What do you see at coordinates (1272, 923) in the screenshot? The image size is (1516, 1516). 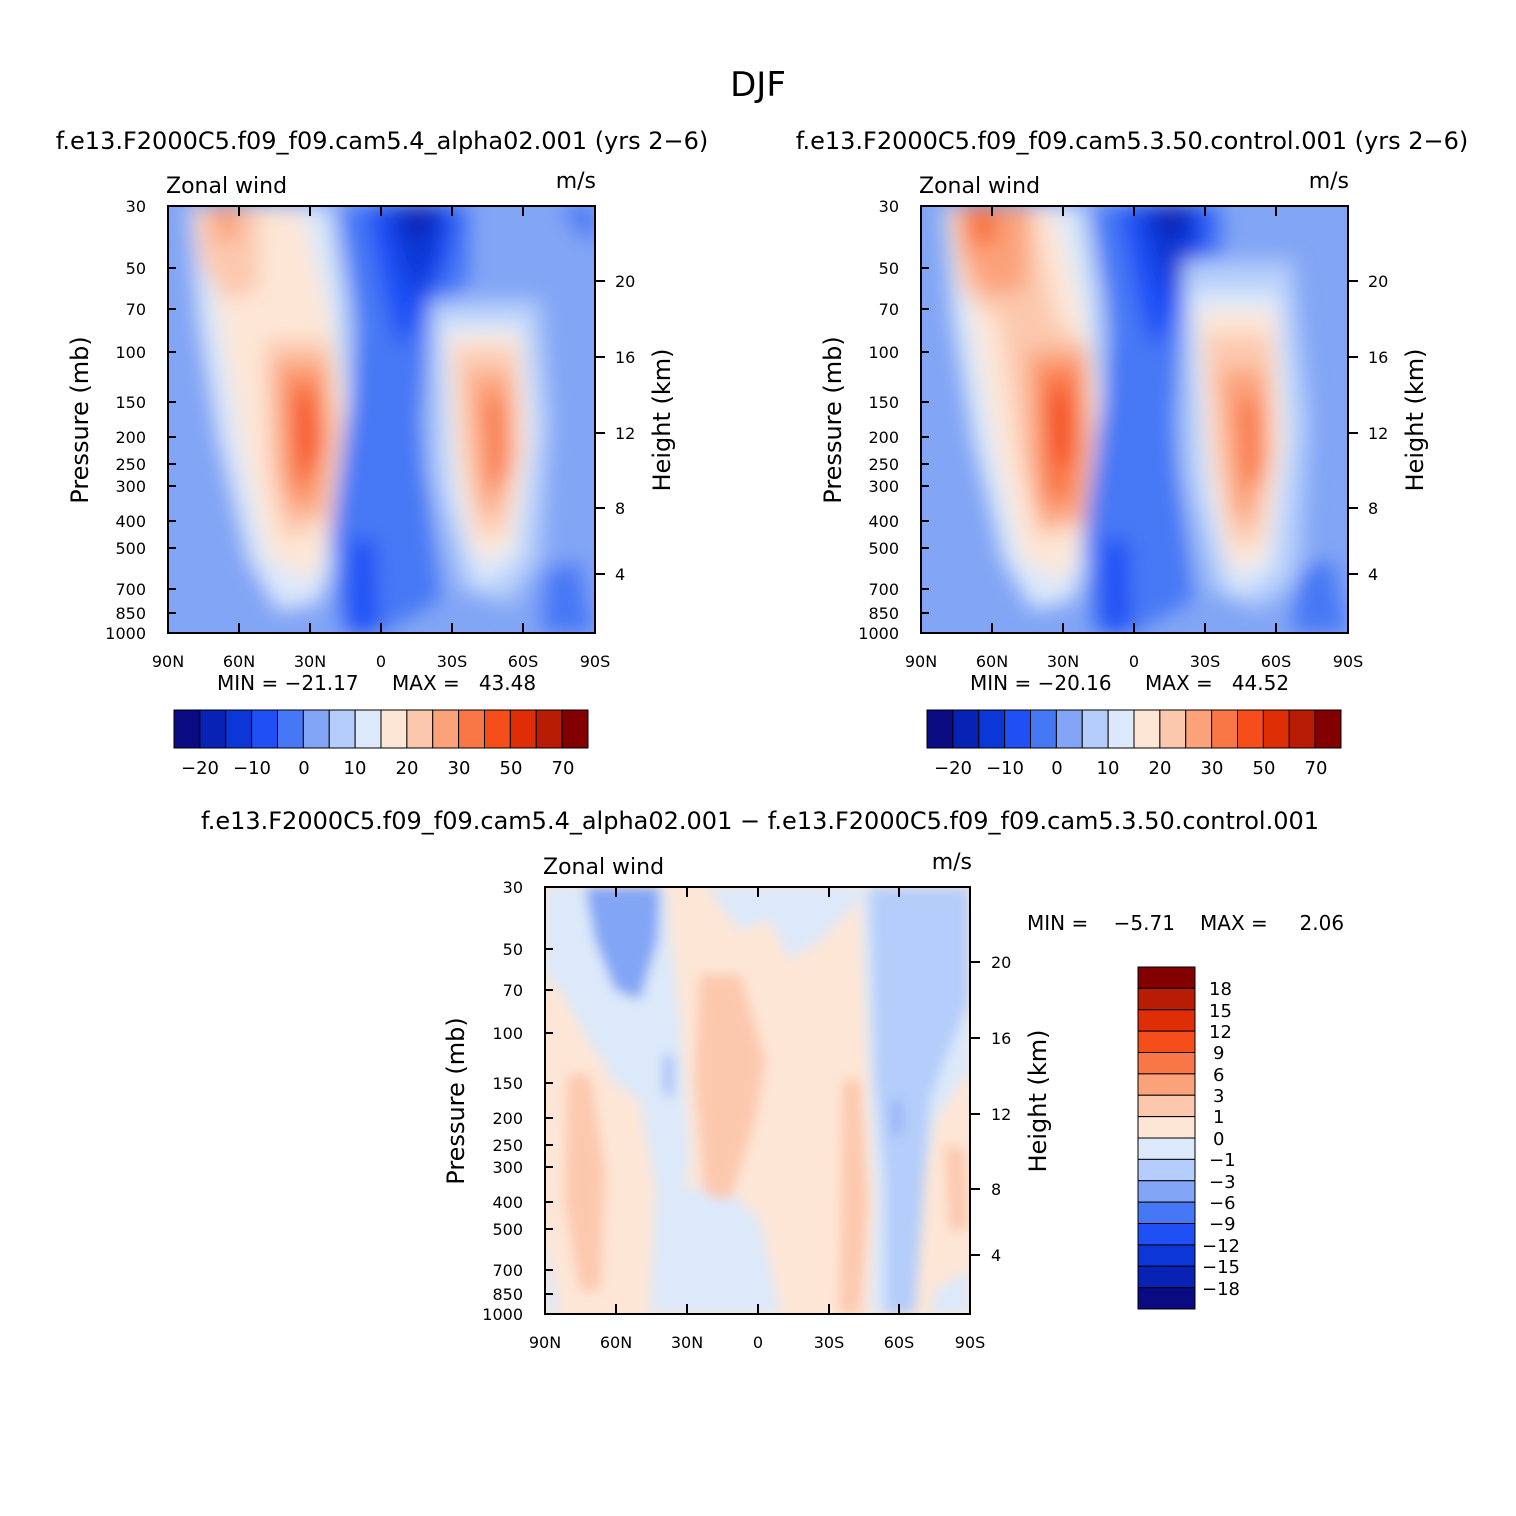 I see `panel-difference-max: MAX = 2.06` at bounding box center [1272, 923].